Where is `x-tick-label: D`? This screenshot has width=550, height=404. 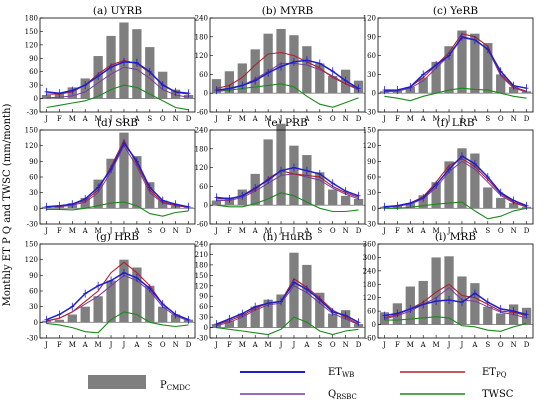
x-tick-label: D is located at coordinates (359, 345).